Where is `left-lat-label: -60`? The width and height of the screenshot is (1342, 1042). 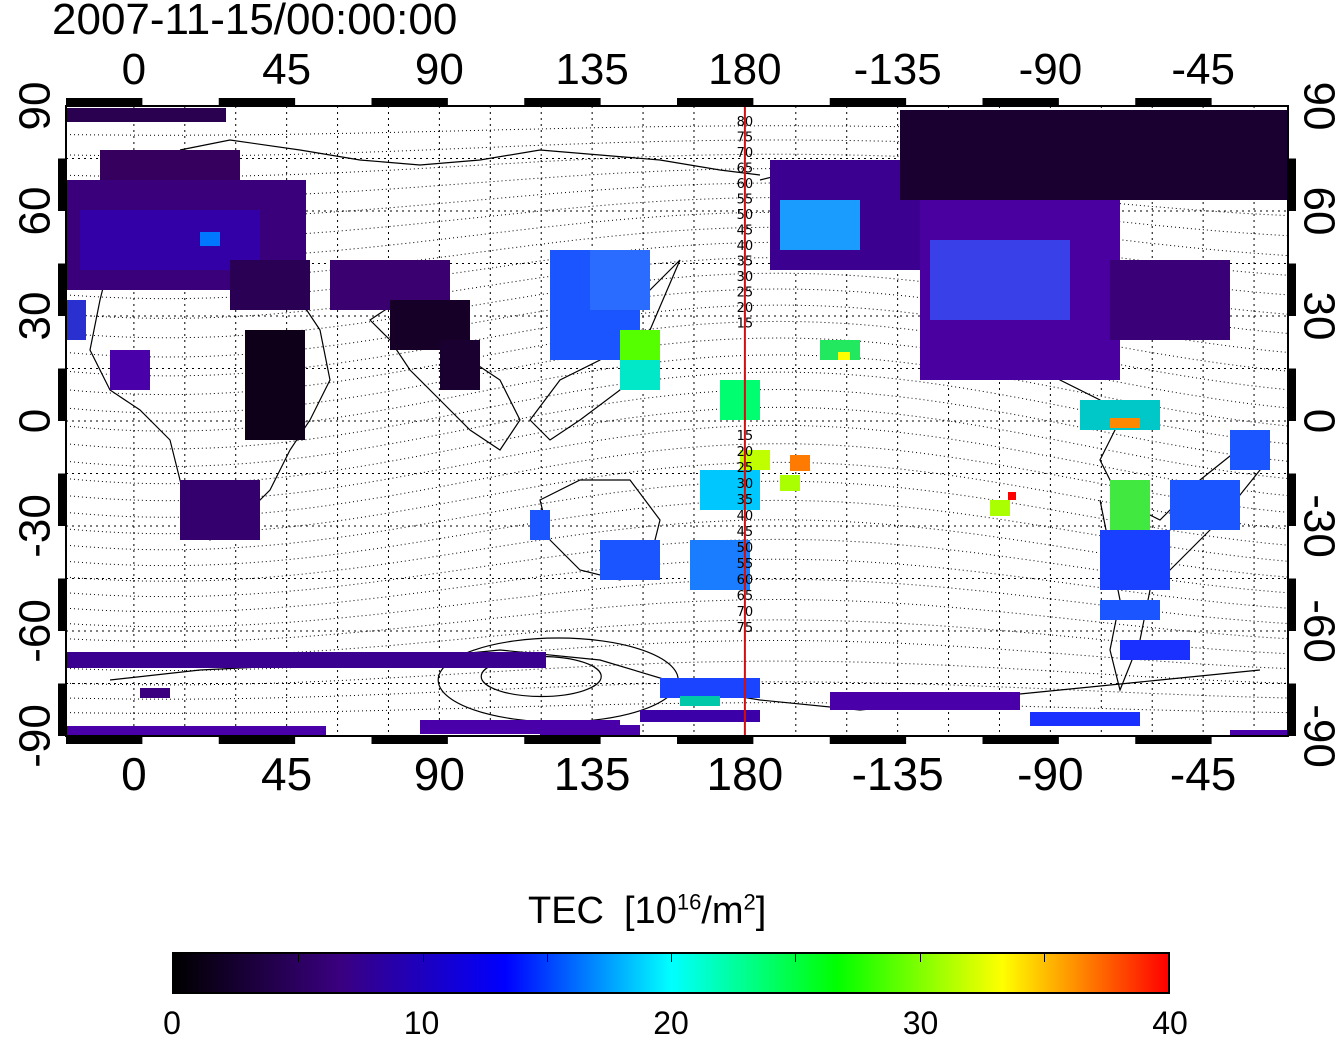
left-lat-label: -60 is located at coordinates (35, 631).